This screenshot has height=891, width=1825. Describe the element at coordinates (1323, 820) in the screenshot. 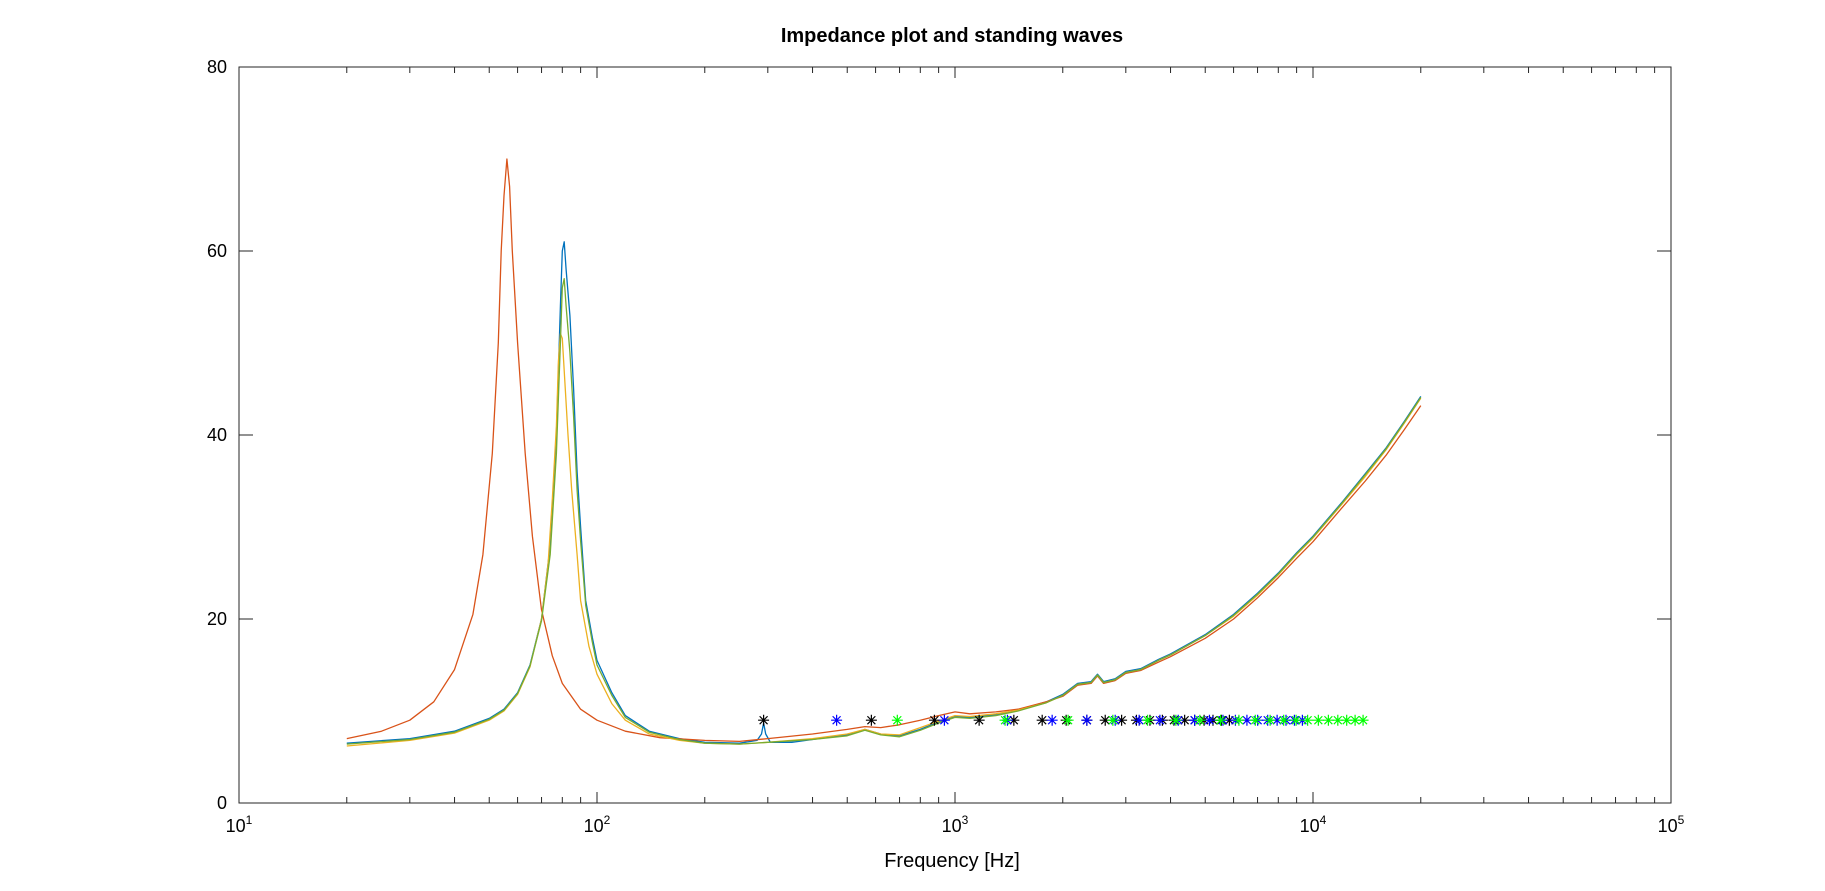

I see `x-tick-exponent: 4` at that location.